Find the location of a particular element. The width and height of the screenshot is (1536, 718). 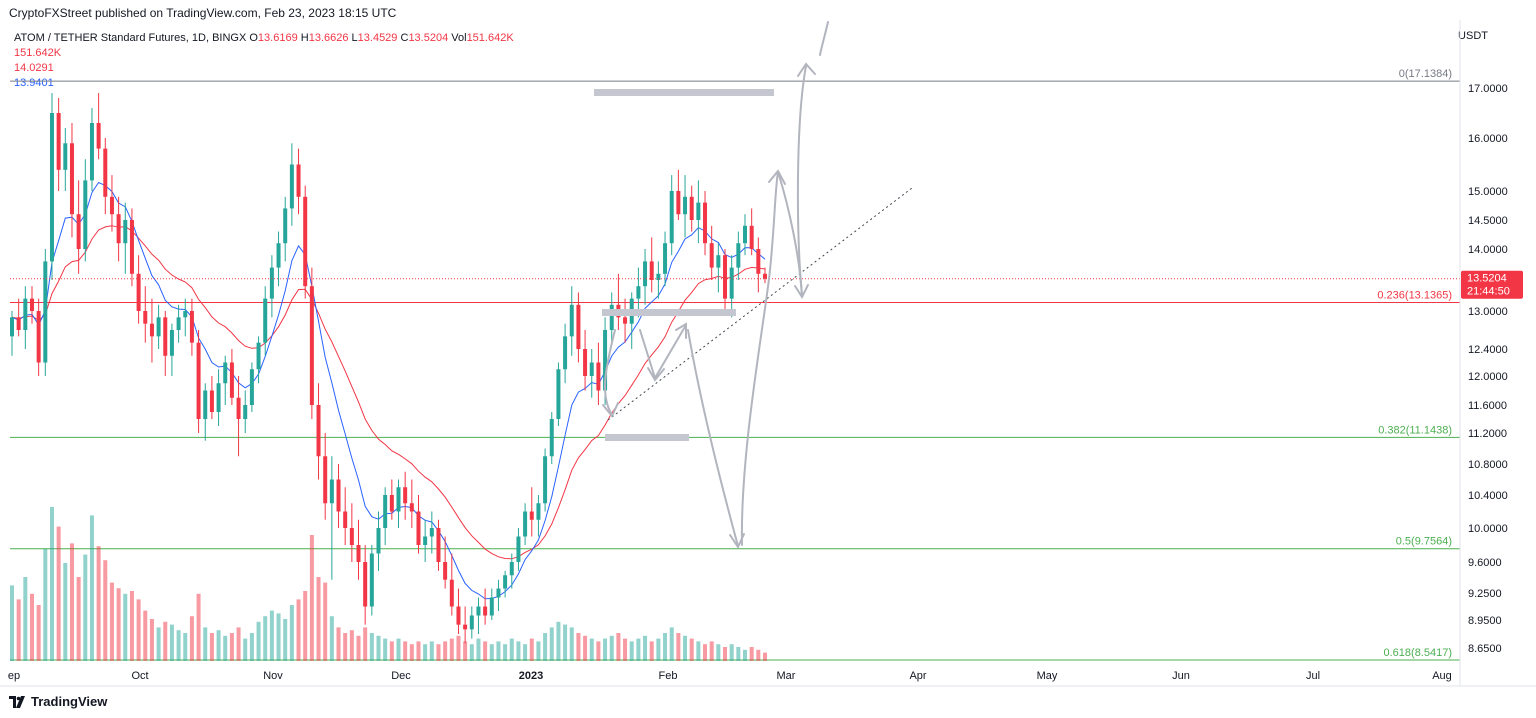

price-unit-label: USDT is located at coordinates (1473, 36).